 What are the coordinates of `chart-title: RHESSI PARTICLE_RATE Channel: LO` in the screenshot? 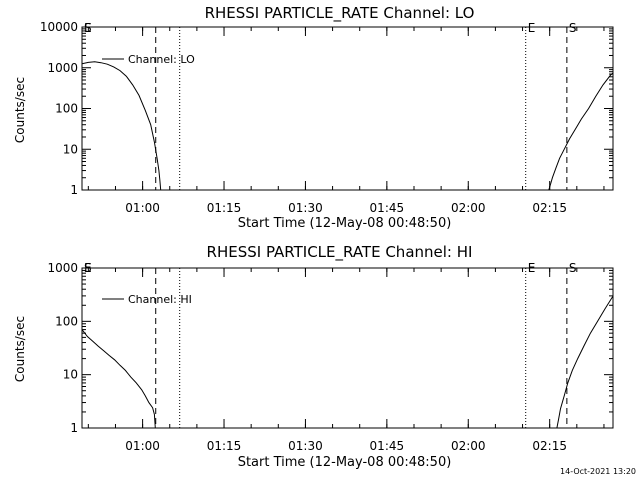 It's located at (340, 13).